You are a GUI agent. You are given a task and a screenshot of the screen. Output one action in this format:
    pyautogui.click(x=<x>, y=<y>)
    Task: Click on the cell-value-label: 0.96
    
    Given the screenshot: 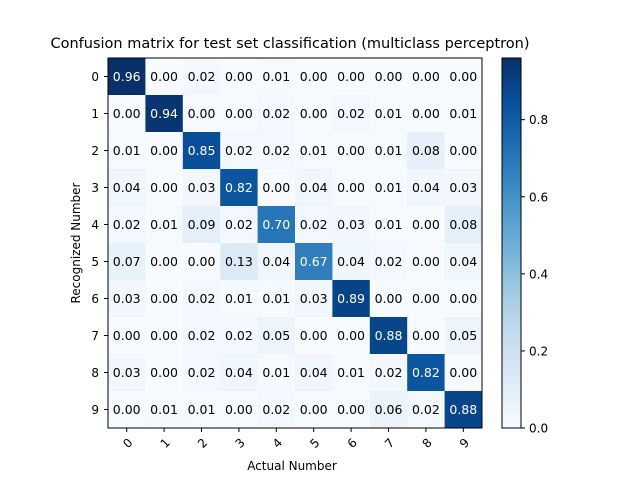 What is the action you would take?
    pyautogui.click(x=127, y=76)
    